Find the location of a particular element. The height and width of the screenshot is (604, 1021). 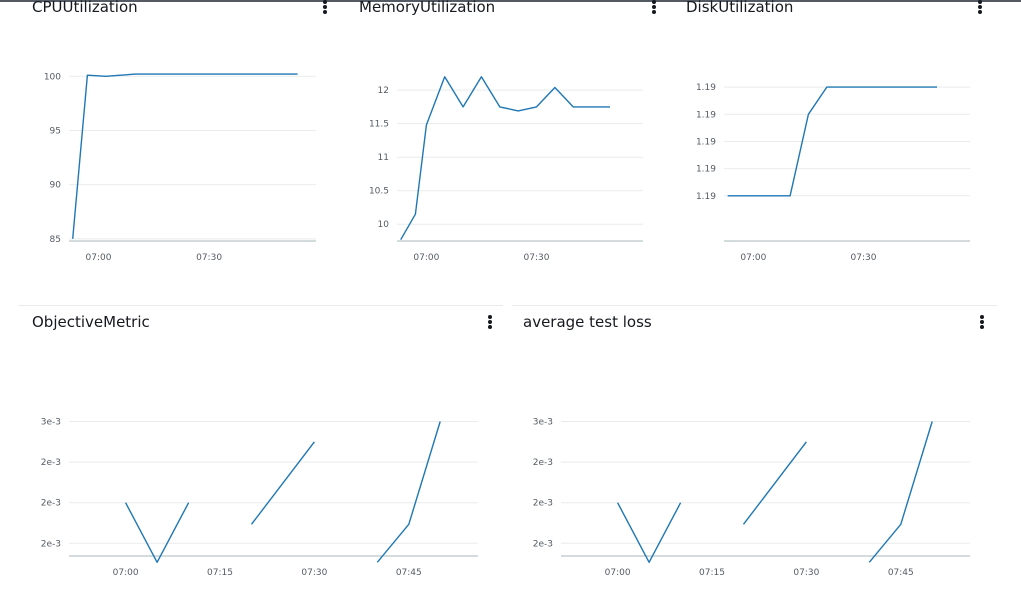

y-tick-label: 85 is located at coordinates (55, 240).